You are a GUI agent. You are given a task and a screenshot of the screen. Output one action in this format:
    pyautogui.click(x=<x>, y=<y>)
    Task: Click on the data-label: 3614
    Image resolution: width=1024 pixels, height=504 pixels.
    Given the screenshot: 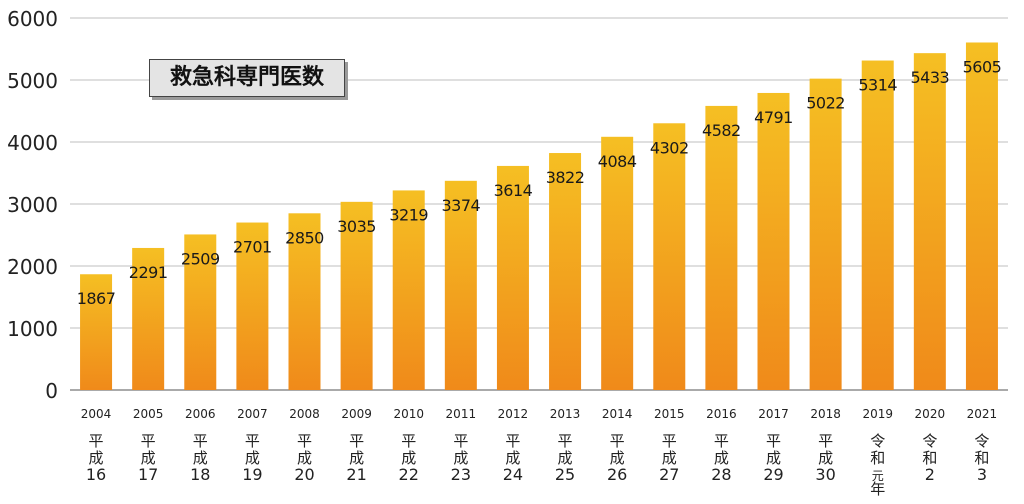 What is the action you would take?
    pyautogui.click(x=513, y=190)
    